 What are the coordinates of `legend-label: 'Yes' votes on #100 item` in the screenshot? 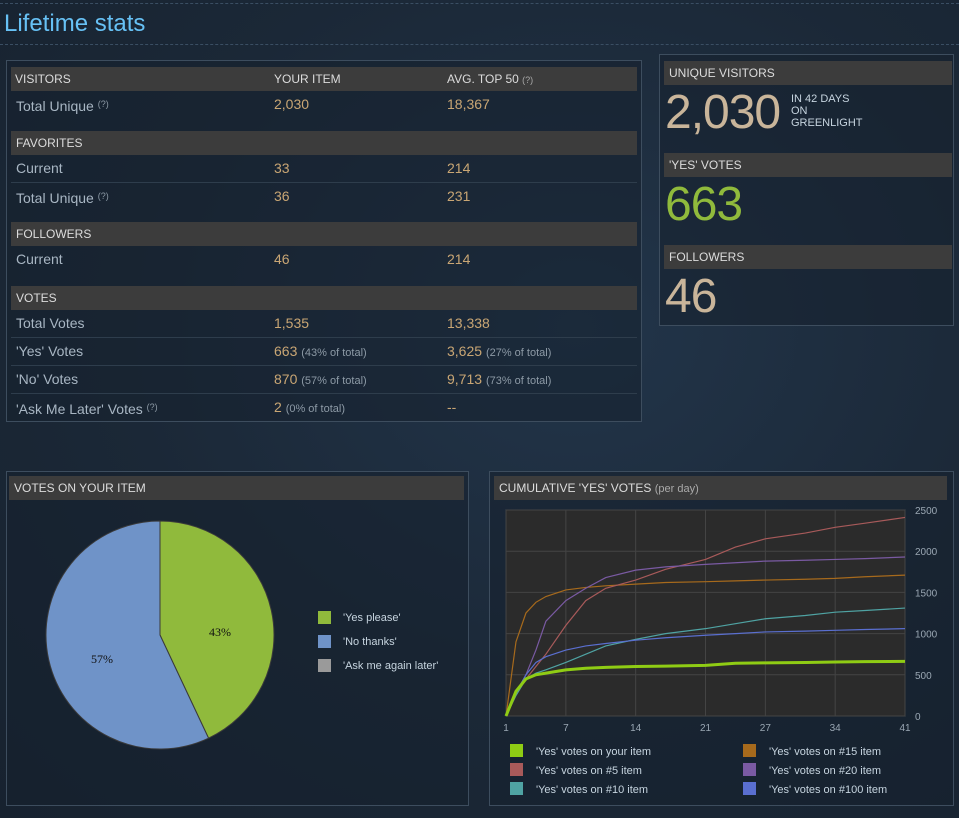 It's located at (828, 790).